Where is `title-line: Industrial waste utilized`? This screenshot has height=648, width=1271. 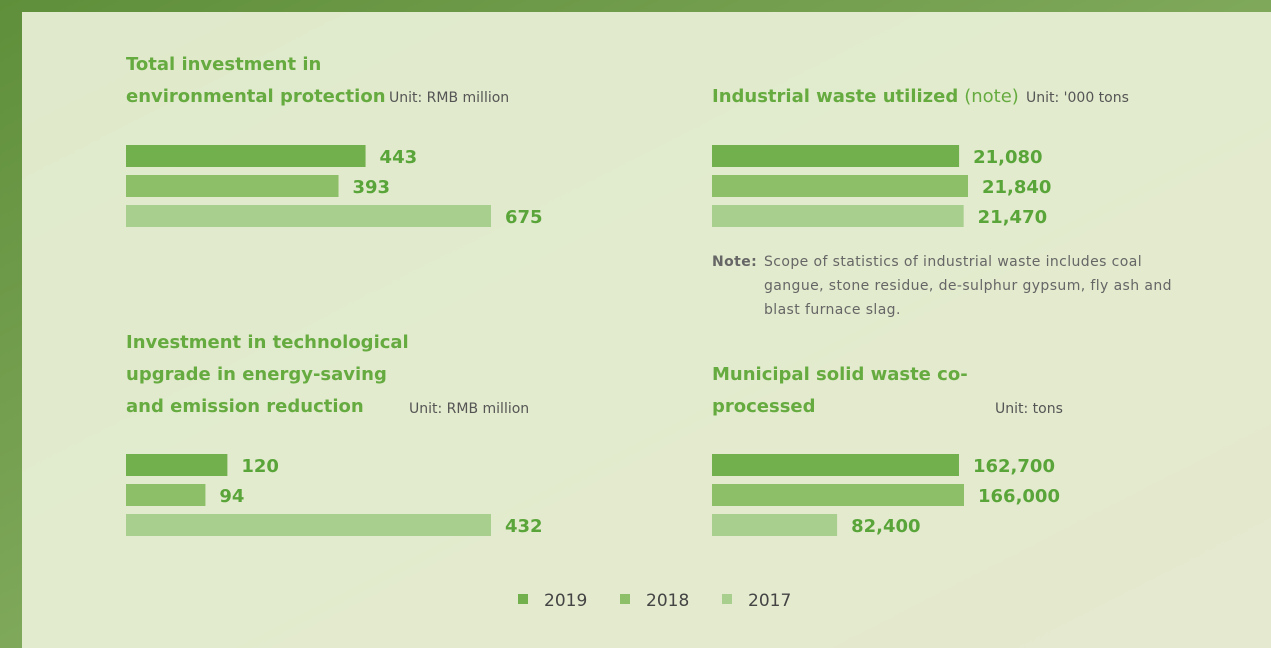
title-line: Industrial waste utilized is located at coordinates (835, 96).